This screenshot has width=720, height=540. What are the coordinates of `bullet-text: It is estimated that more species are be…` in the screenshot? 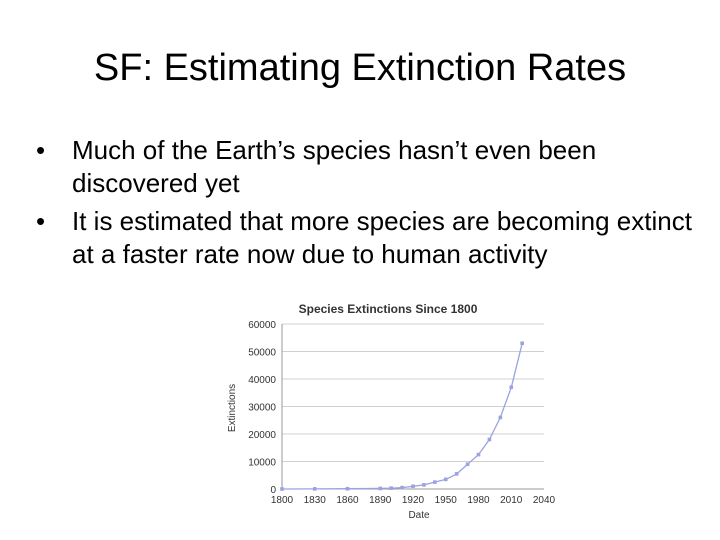 It's located at (382, 237).